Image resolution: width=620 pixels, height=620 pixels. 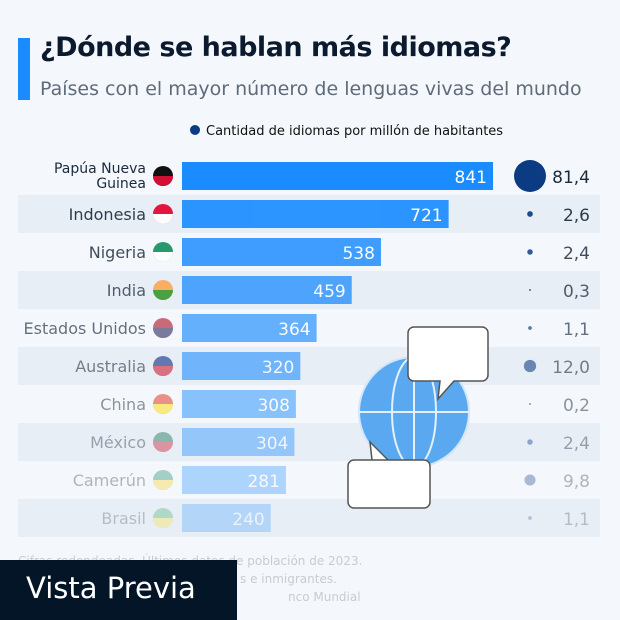 I want to click on bar-value-label: 721, so click(x=426, y=216).